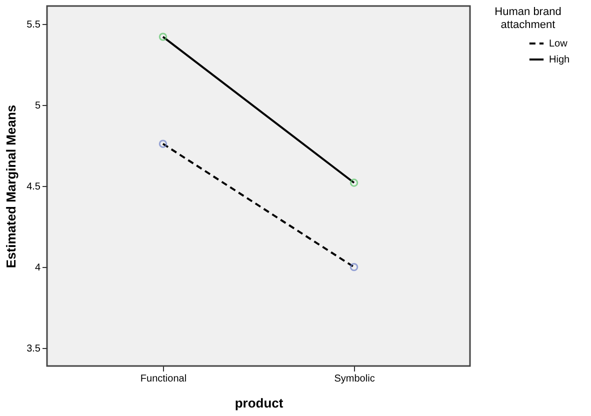 This screenshot has height=416, width=591. Describe the element at coordinates (37, 268) in the screenshot. I see `y-tick-label: 4` at that location.